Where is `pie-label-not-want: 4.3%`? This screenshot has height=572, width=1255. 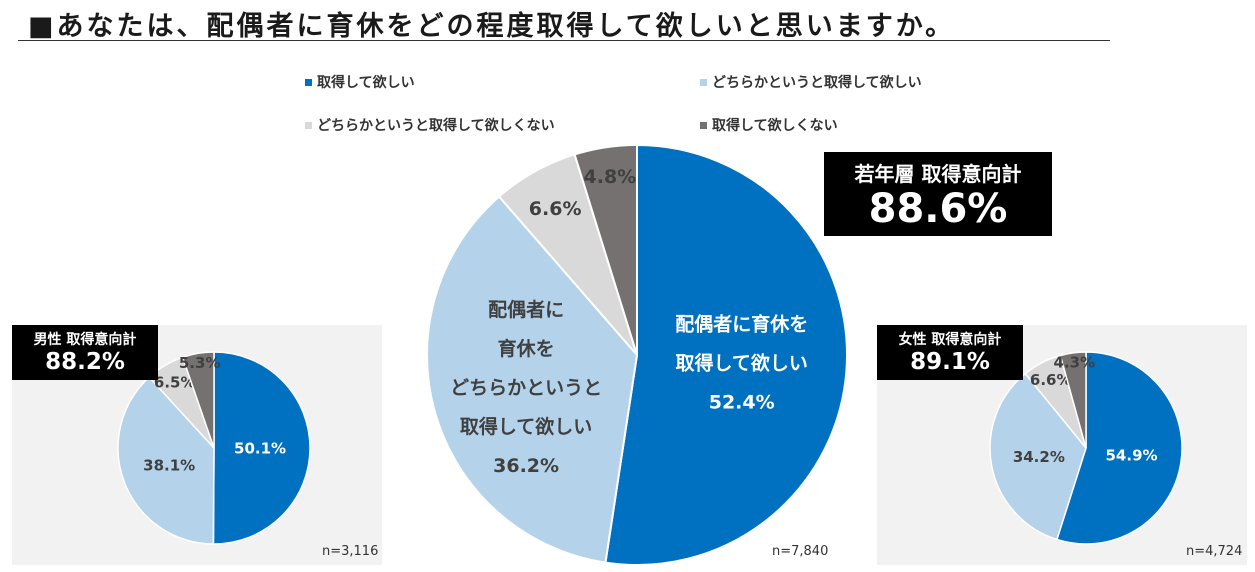 pie-label-not-want: 4.3% is located at coordinates (1075, 363).